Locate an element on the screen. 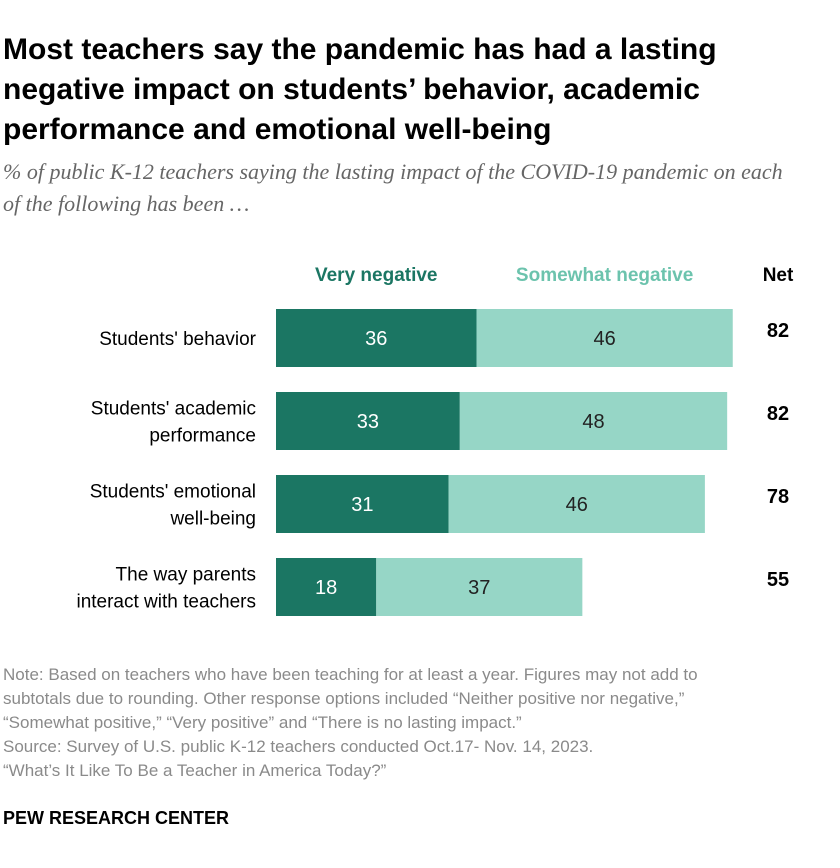 The image size is (840, 868). footer-brand: PEW RESEARCH CENTER is located at coordinates (116, 818).